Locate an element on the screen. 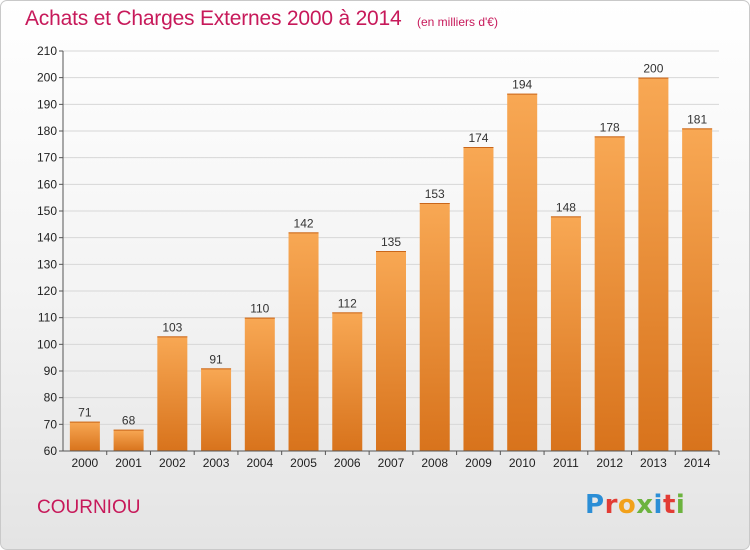 The width and height of the screenshot is (750, 550). y-tick-label: 200 is located at coordinates (47, 78).